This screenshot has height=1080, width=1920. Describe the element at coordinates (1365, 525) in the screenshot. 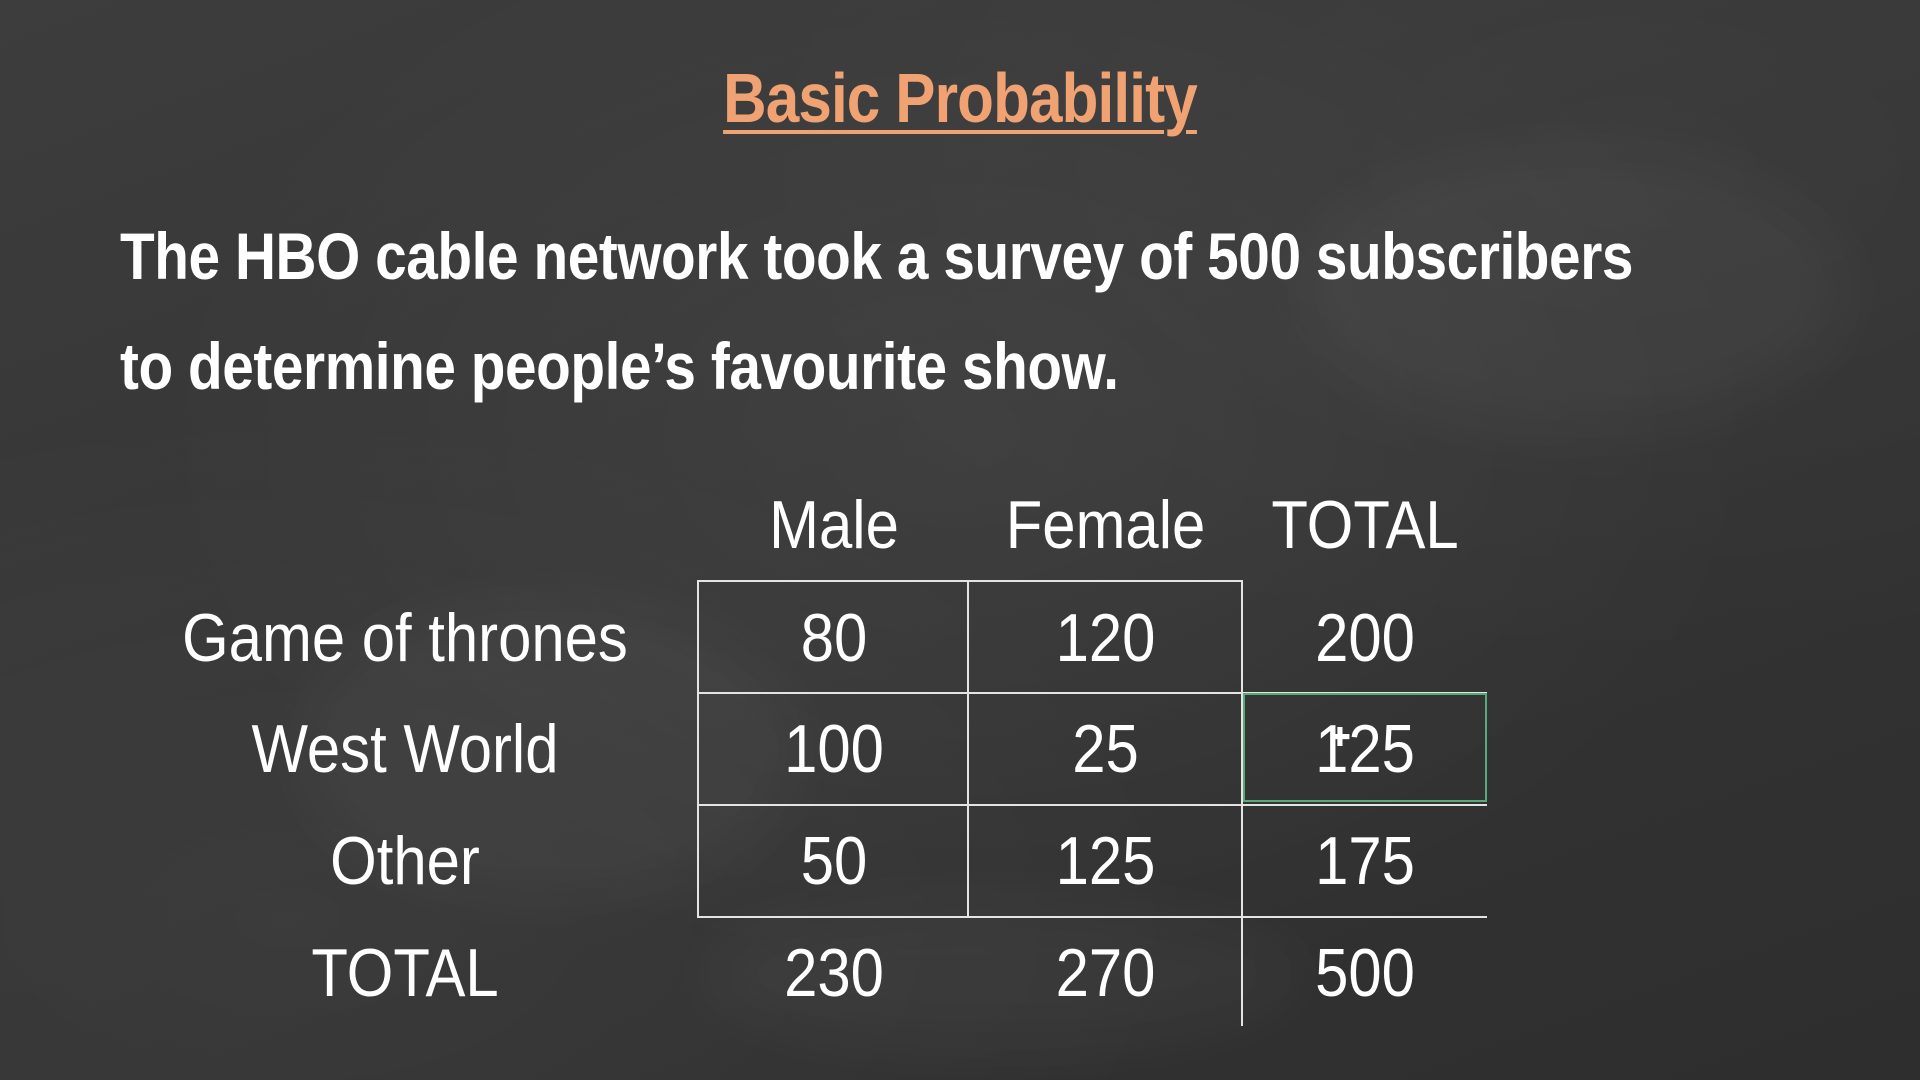

I see `column-header-total: TOTAL` at that location.